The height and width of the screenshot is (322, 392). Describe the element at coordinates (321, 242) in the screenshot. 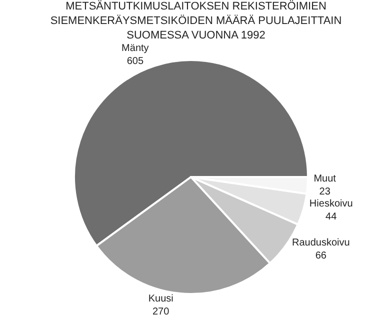

I see `slice-label: Rauduskoivu` at that location.